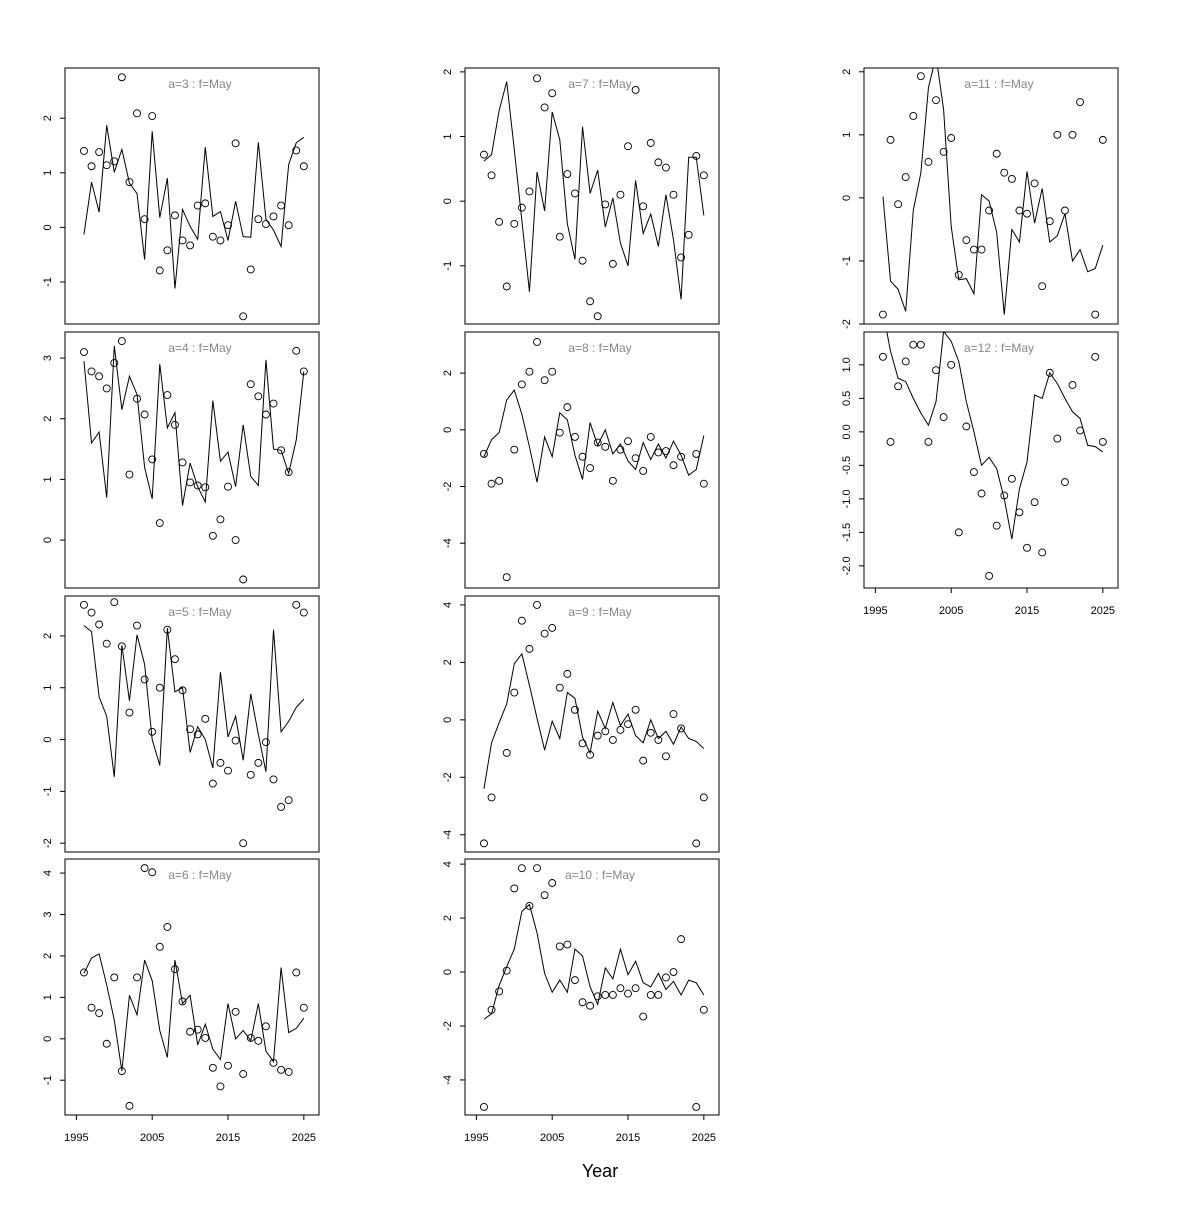  Describe the element at coordinates (304, 1138) in the screenshot. I see `x-tick-label: 2025` at that location.